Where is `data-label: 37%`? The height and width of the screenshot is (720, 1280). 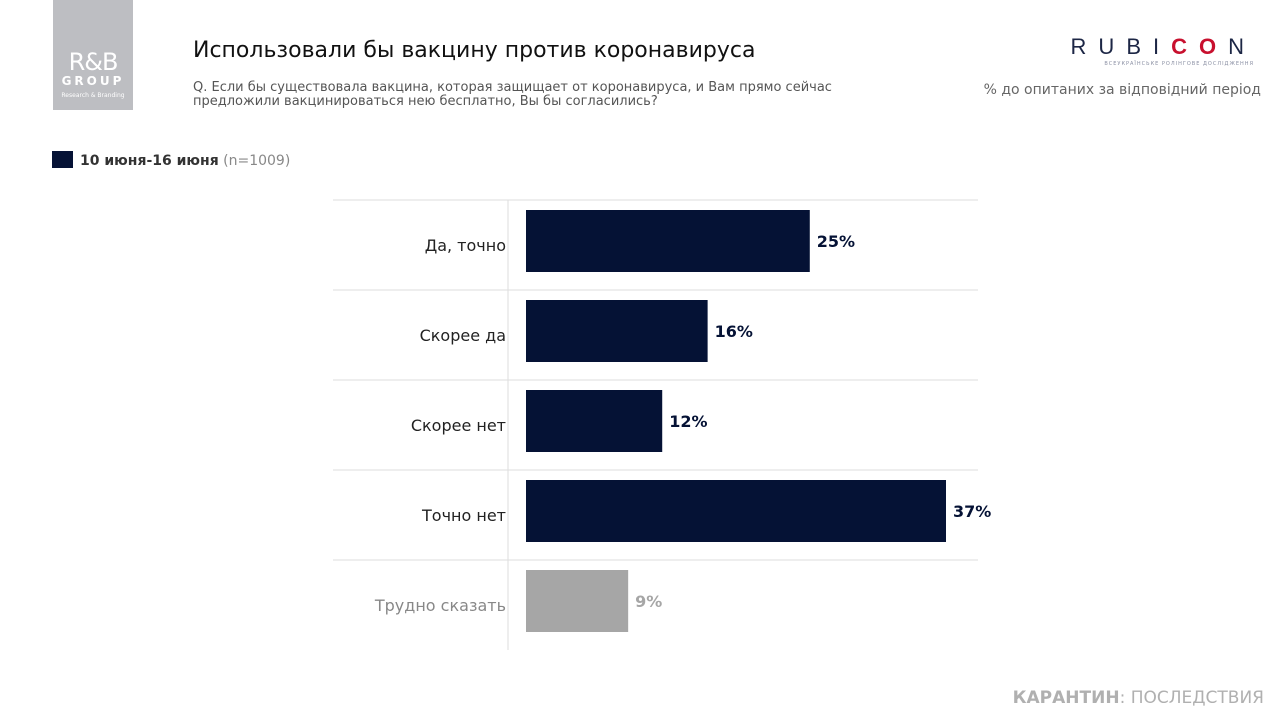
data-label: 37% is located at coordinates (972, 511).